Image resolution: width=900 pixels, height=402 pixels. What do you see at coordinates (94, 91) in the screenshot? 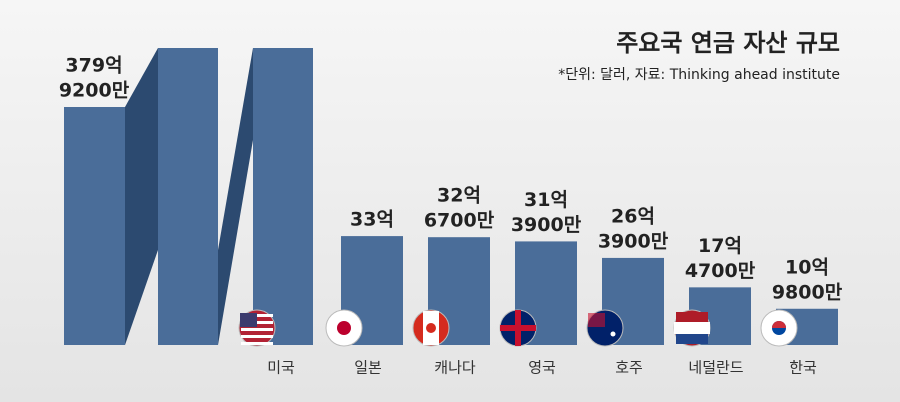
I see `value-label: 9200만` at bounding box center [94, 91].